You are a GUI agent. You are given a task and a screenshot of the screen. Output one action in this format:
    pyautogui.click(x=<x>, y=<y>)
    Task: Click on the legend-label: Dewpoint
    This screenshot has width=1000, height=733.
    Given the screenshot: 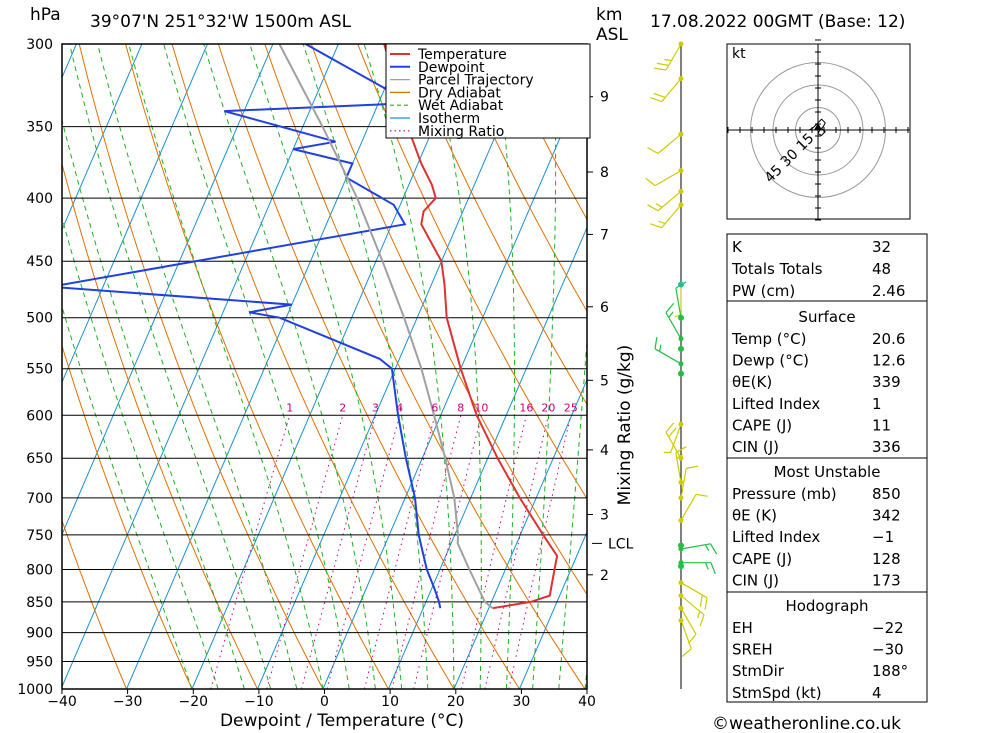 What is the action you would take?
    pyautogui.click(x=451, y=68)
    